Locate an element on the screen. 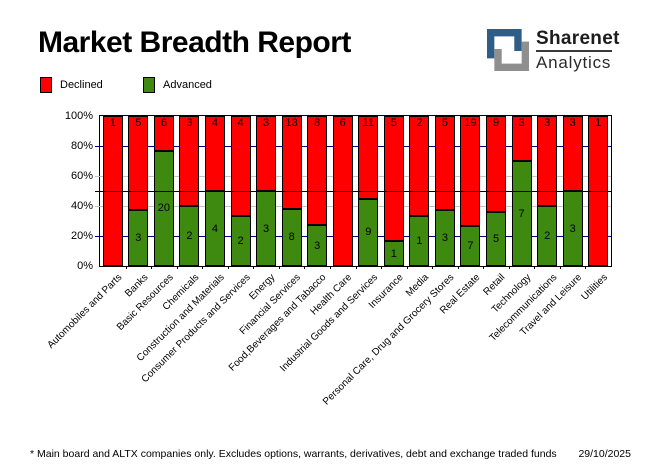  declined-color-swatch is located at coordinates (46, 85).